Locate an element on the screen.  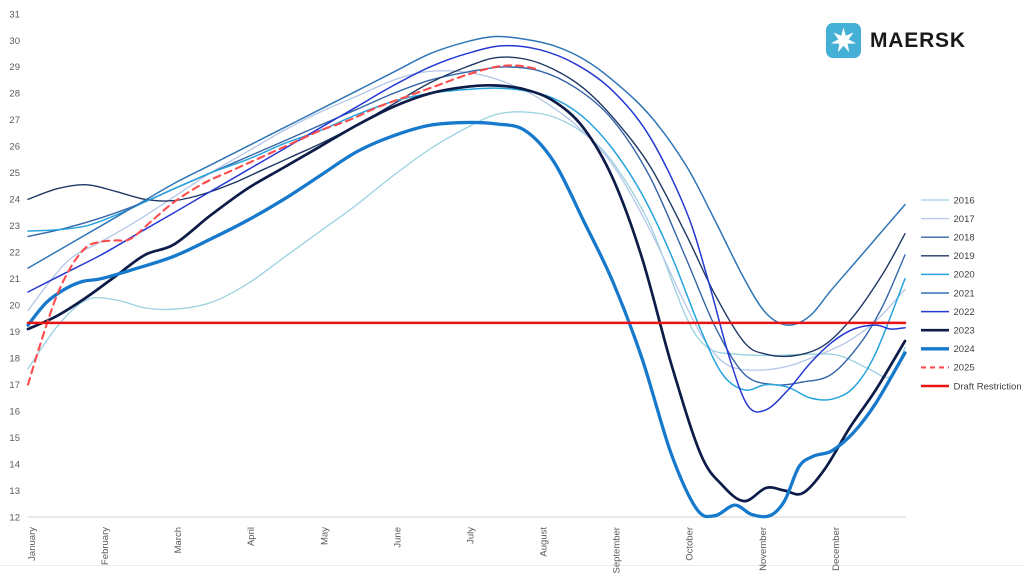
y-tick-29: 29 is located at coordinates (14, 67).